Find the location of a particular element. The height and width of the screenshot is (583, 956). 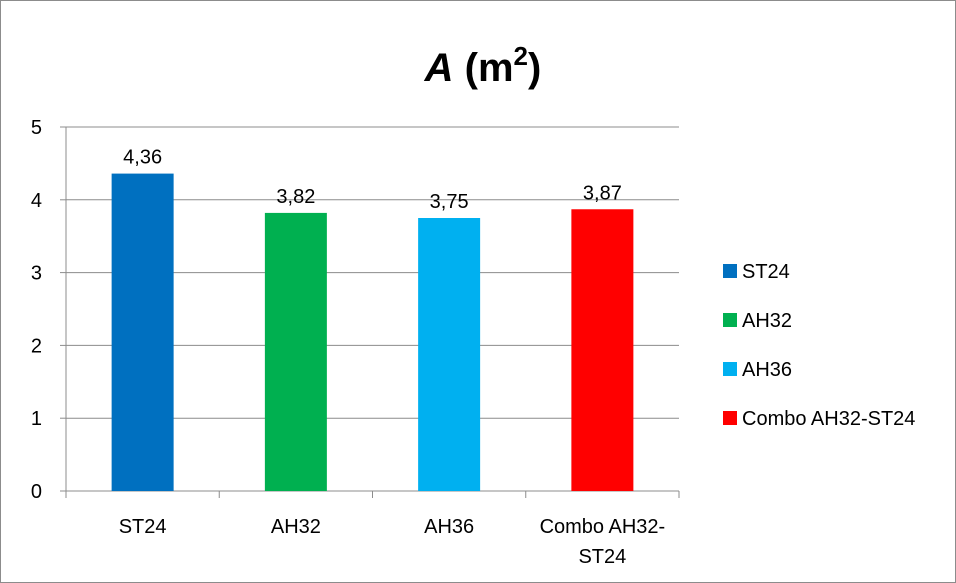

legend-item: ST24 is located at coordinates (756, 272).